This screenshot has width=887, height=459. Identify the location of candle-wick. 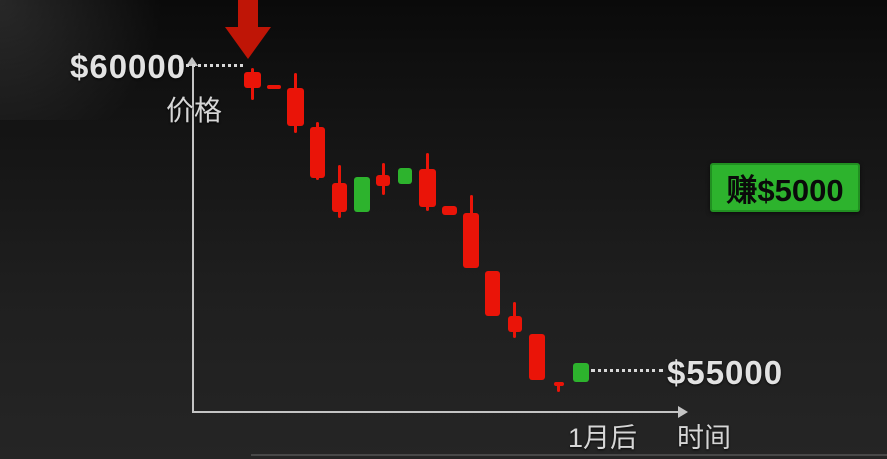
(559, 387).